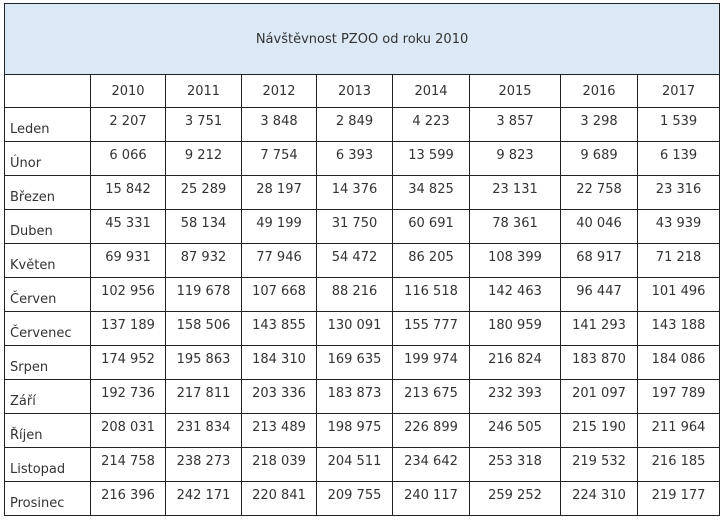 Image resolution: width=723 pixels, height=525 pixels. What do you see at coordinates (203, 158) in the screenshot?
I see `value-cell: 9 212` at bounding box center [203, 158].